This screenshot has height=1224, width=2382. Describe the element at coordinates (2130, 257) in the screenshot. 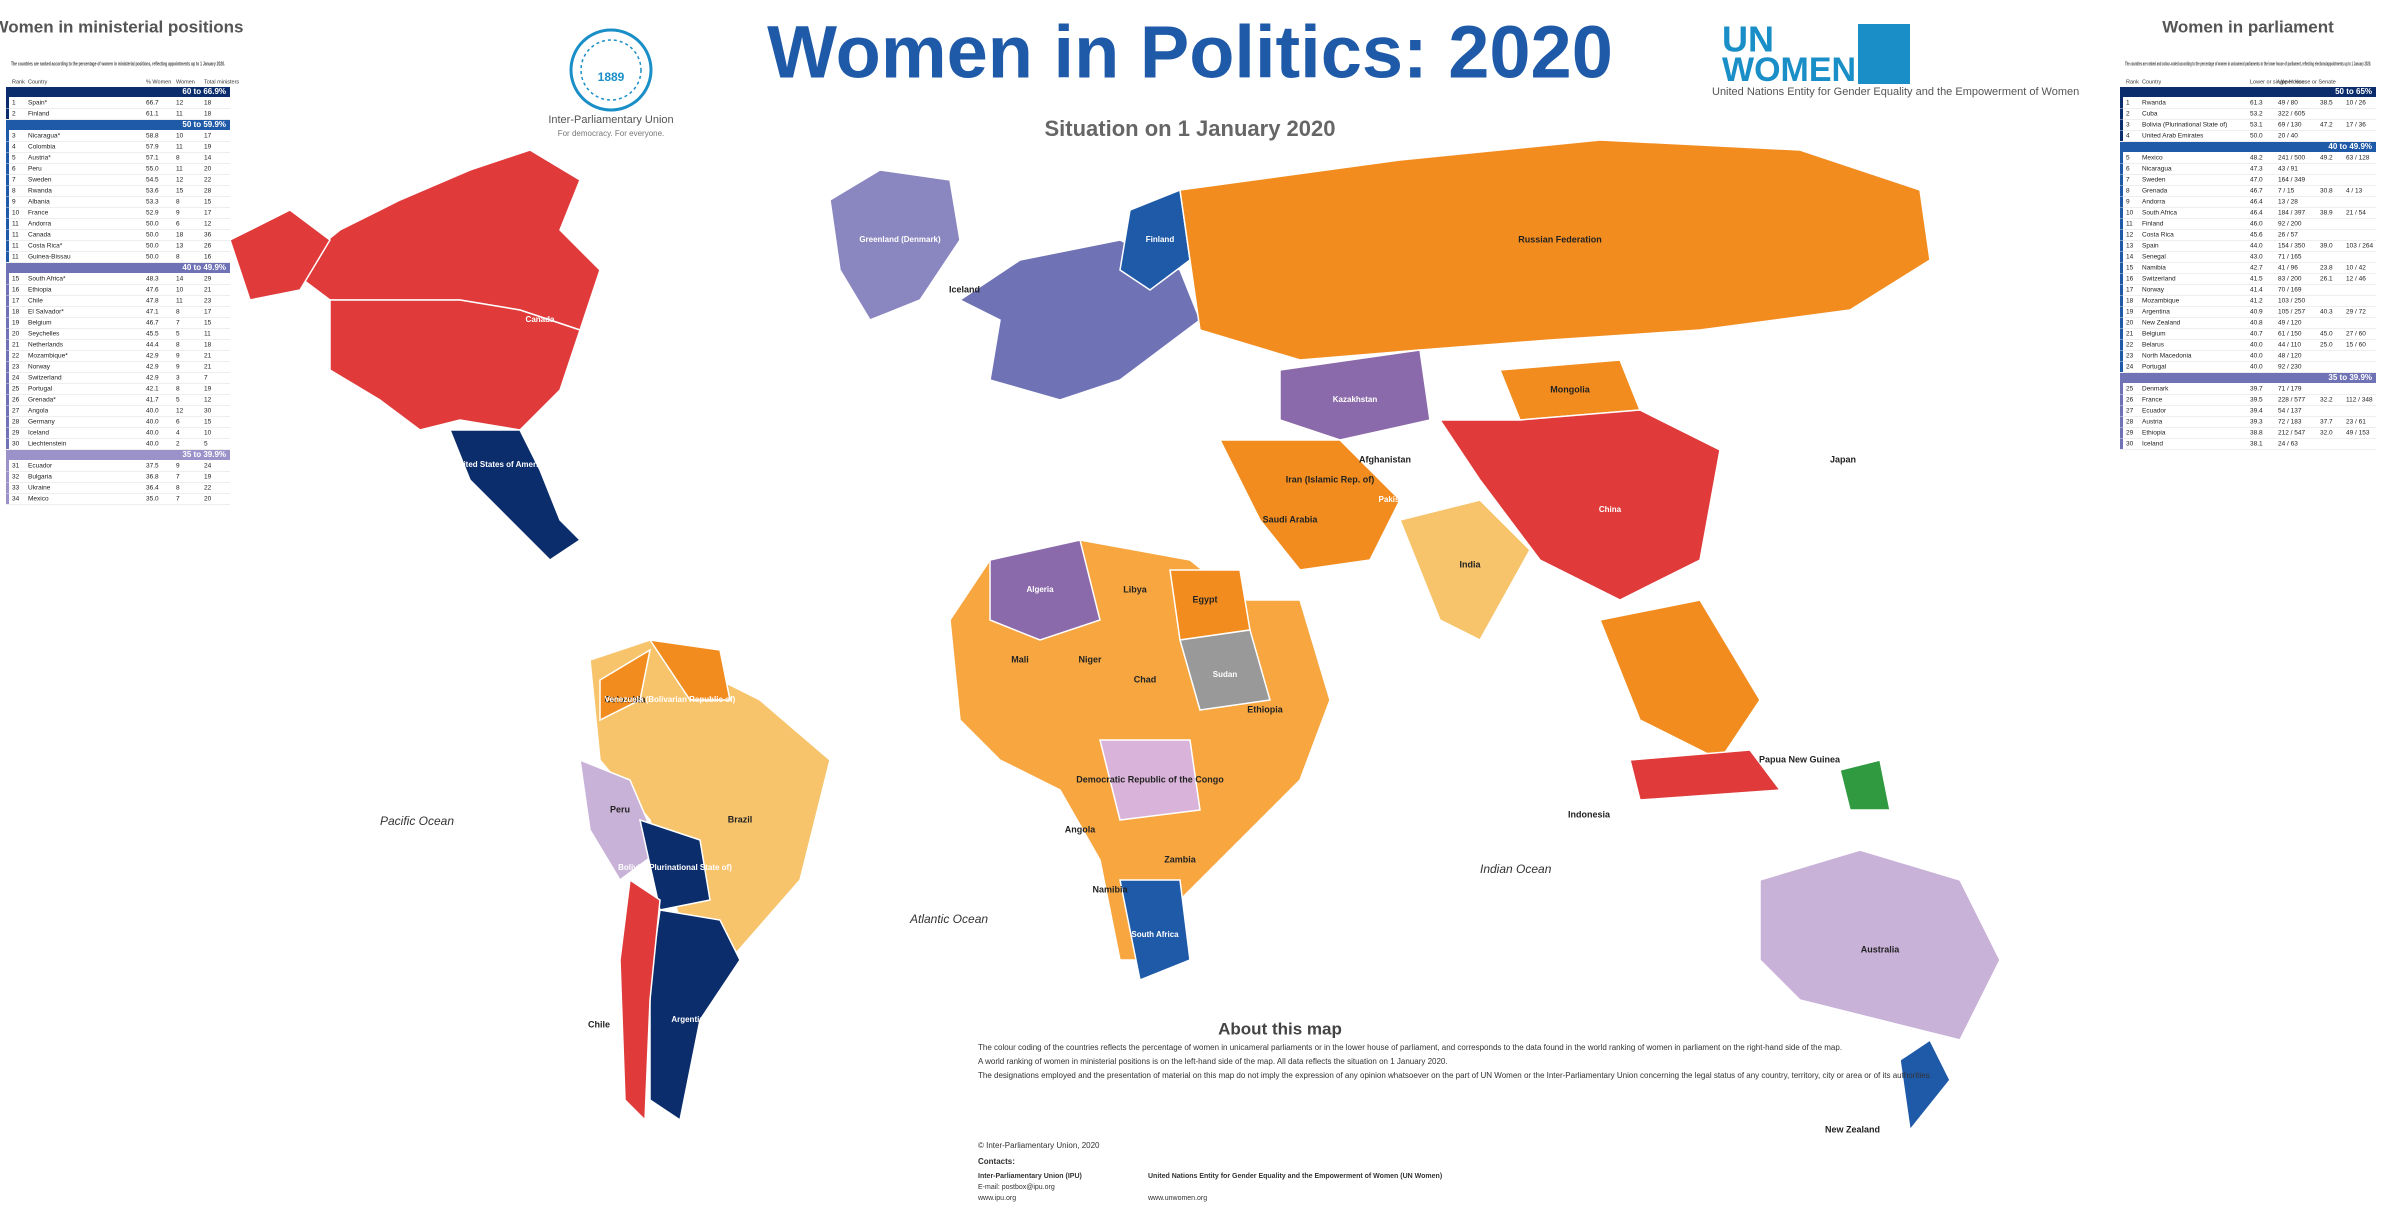

I see `table-cell: 14` at that location.